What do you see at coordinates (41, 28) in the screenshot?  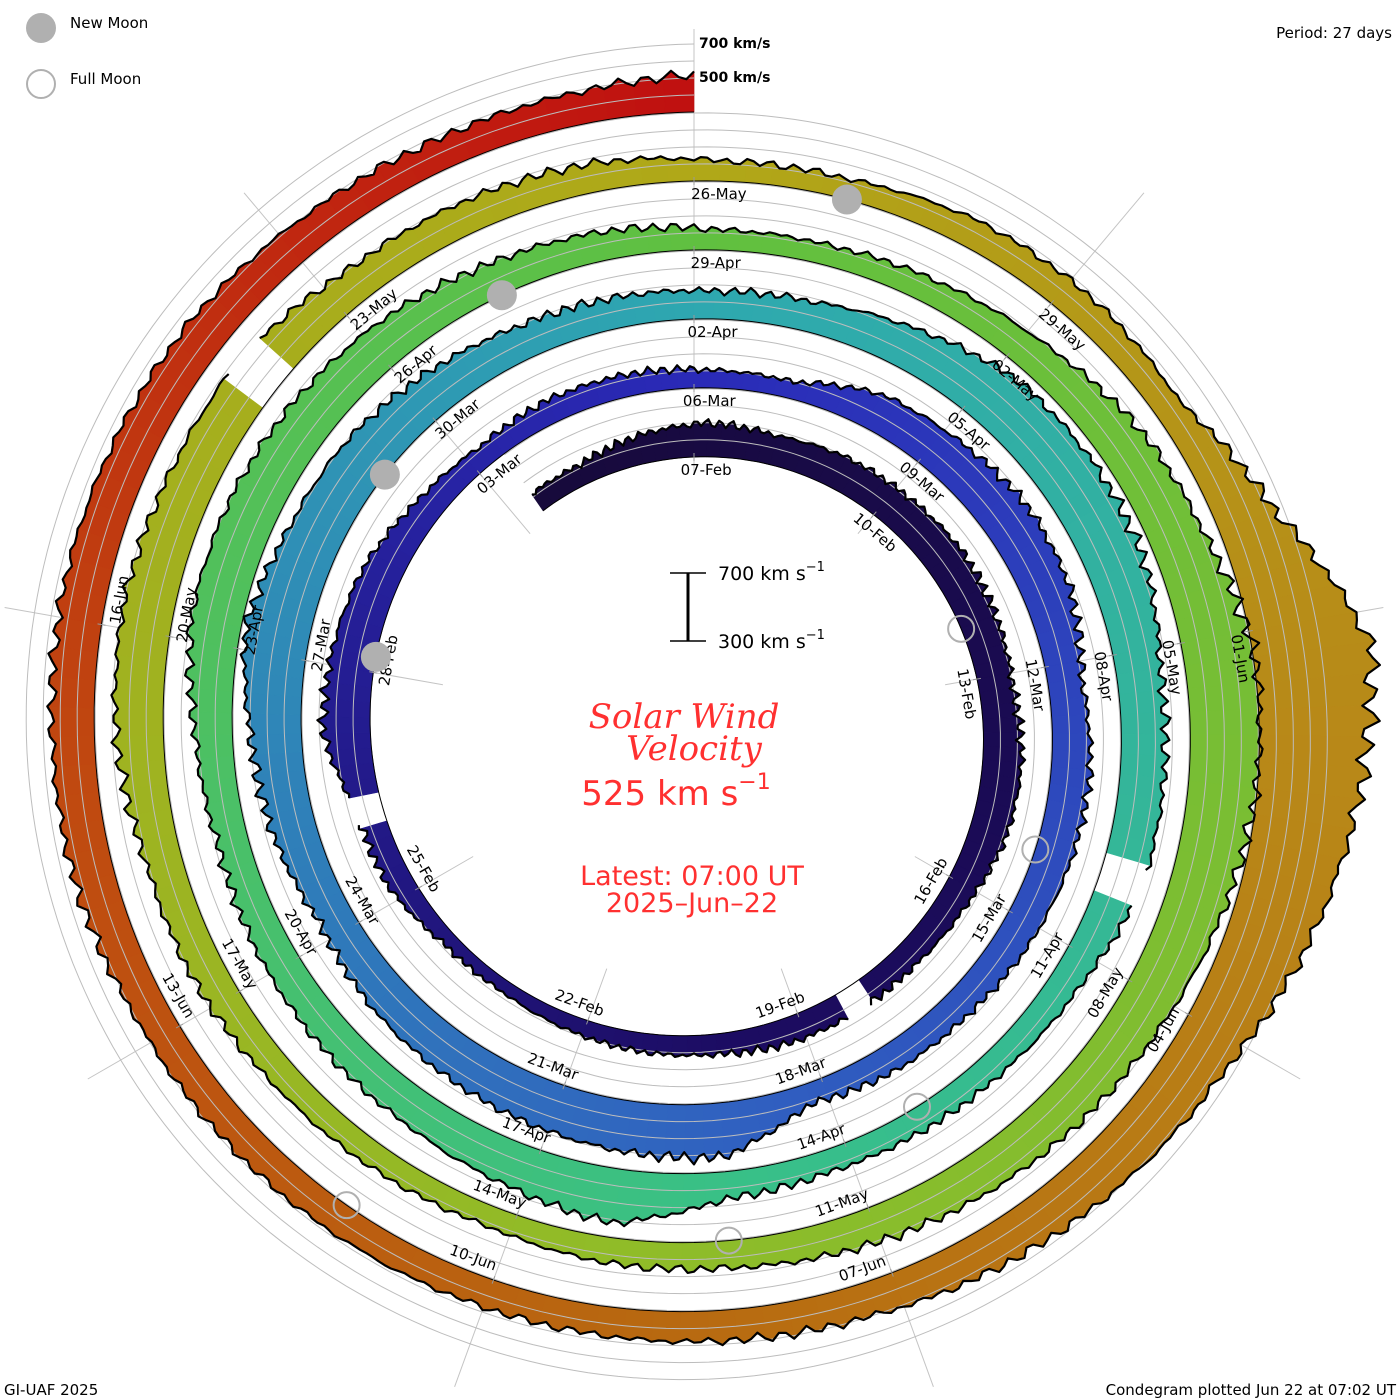 I see `new-moon-legend-icon` at bounding box center [41, 28].